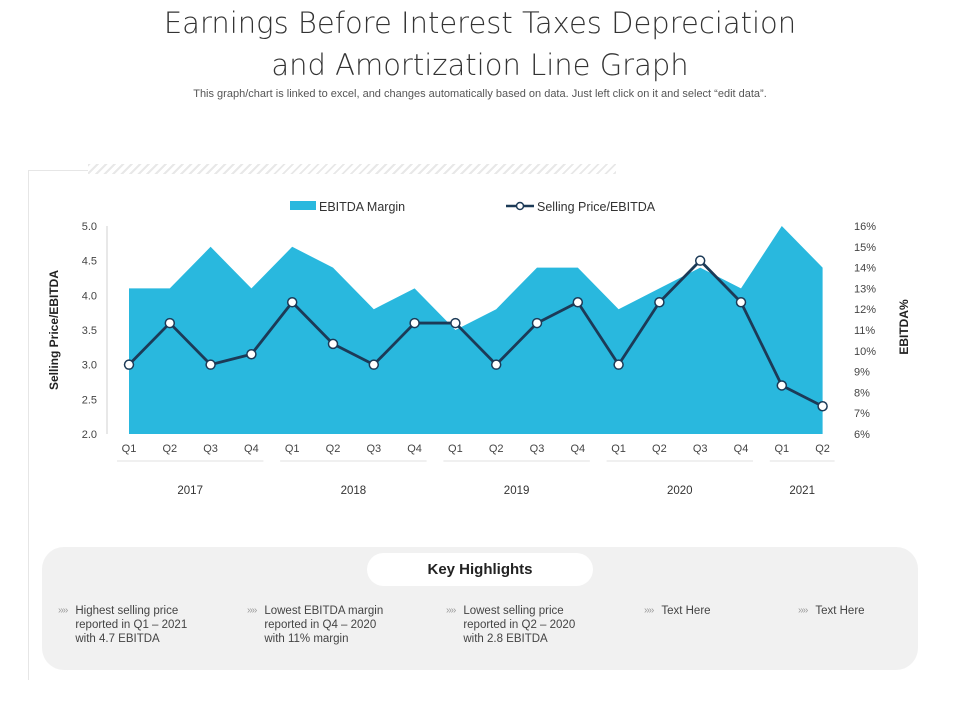 The height and width of the screenshot is (720, 960). I want to click on legend-swatch-marker, so click(520, 206).